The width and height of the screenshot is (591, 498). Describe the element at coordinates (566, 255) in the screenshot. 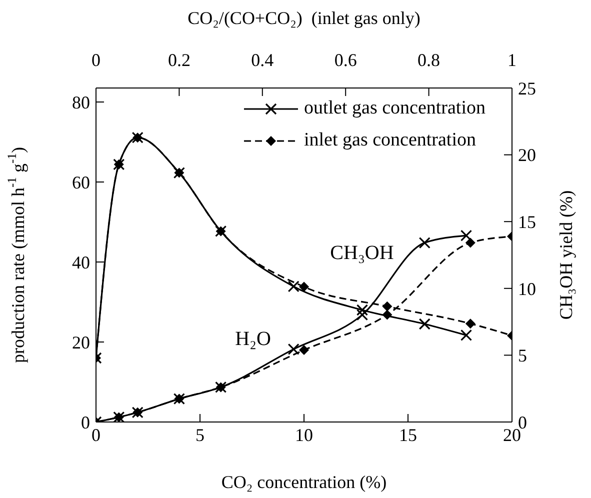

I see `y2-axis-title: CH₃OH yield (%)` at that location.